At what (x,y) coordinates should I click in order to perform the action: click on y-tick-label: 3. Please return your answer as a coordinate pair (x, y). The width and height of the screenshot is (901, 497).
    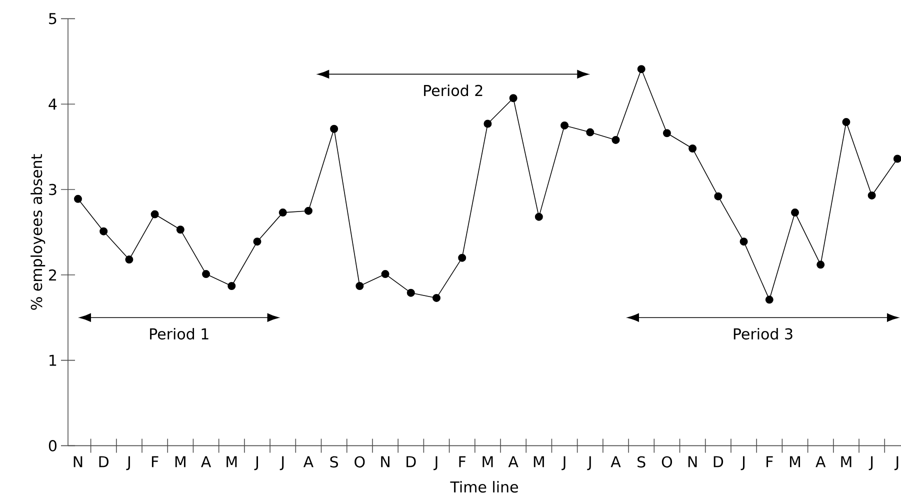
    Looking at the image, I should click on (52, 190).